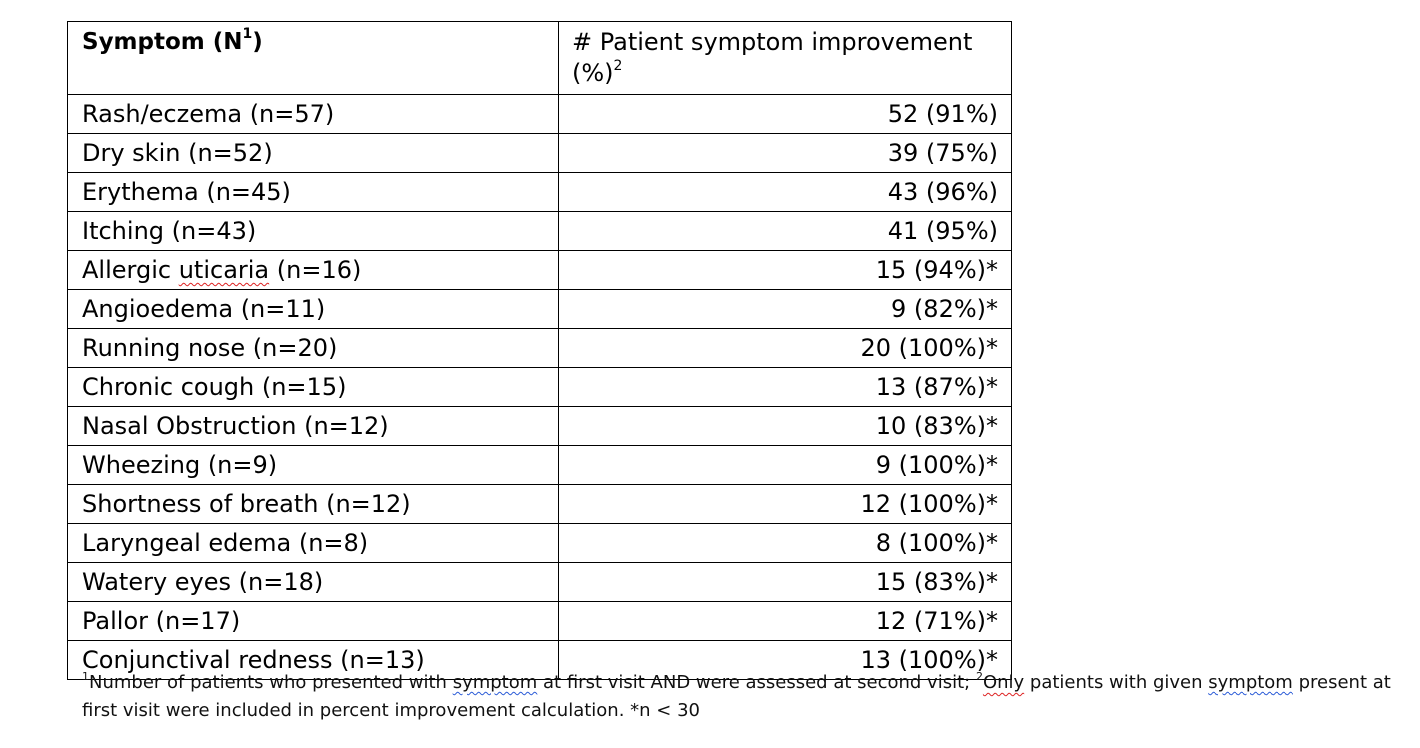 The image size is (1420, 748). What do you see at coordinates (247, 34) in the screenshot?
I see `superscript-1: 1` at bounding box center [247, 34].